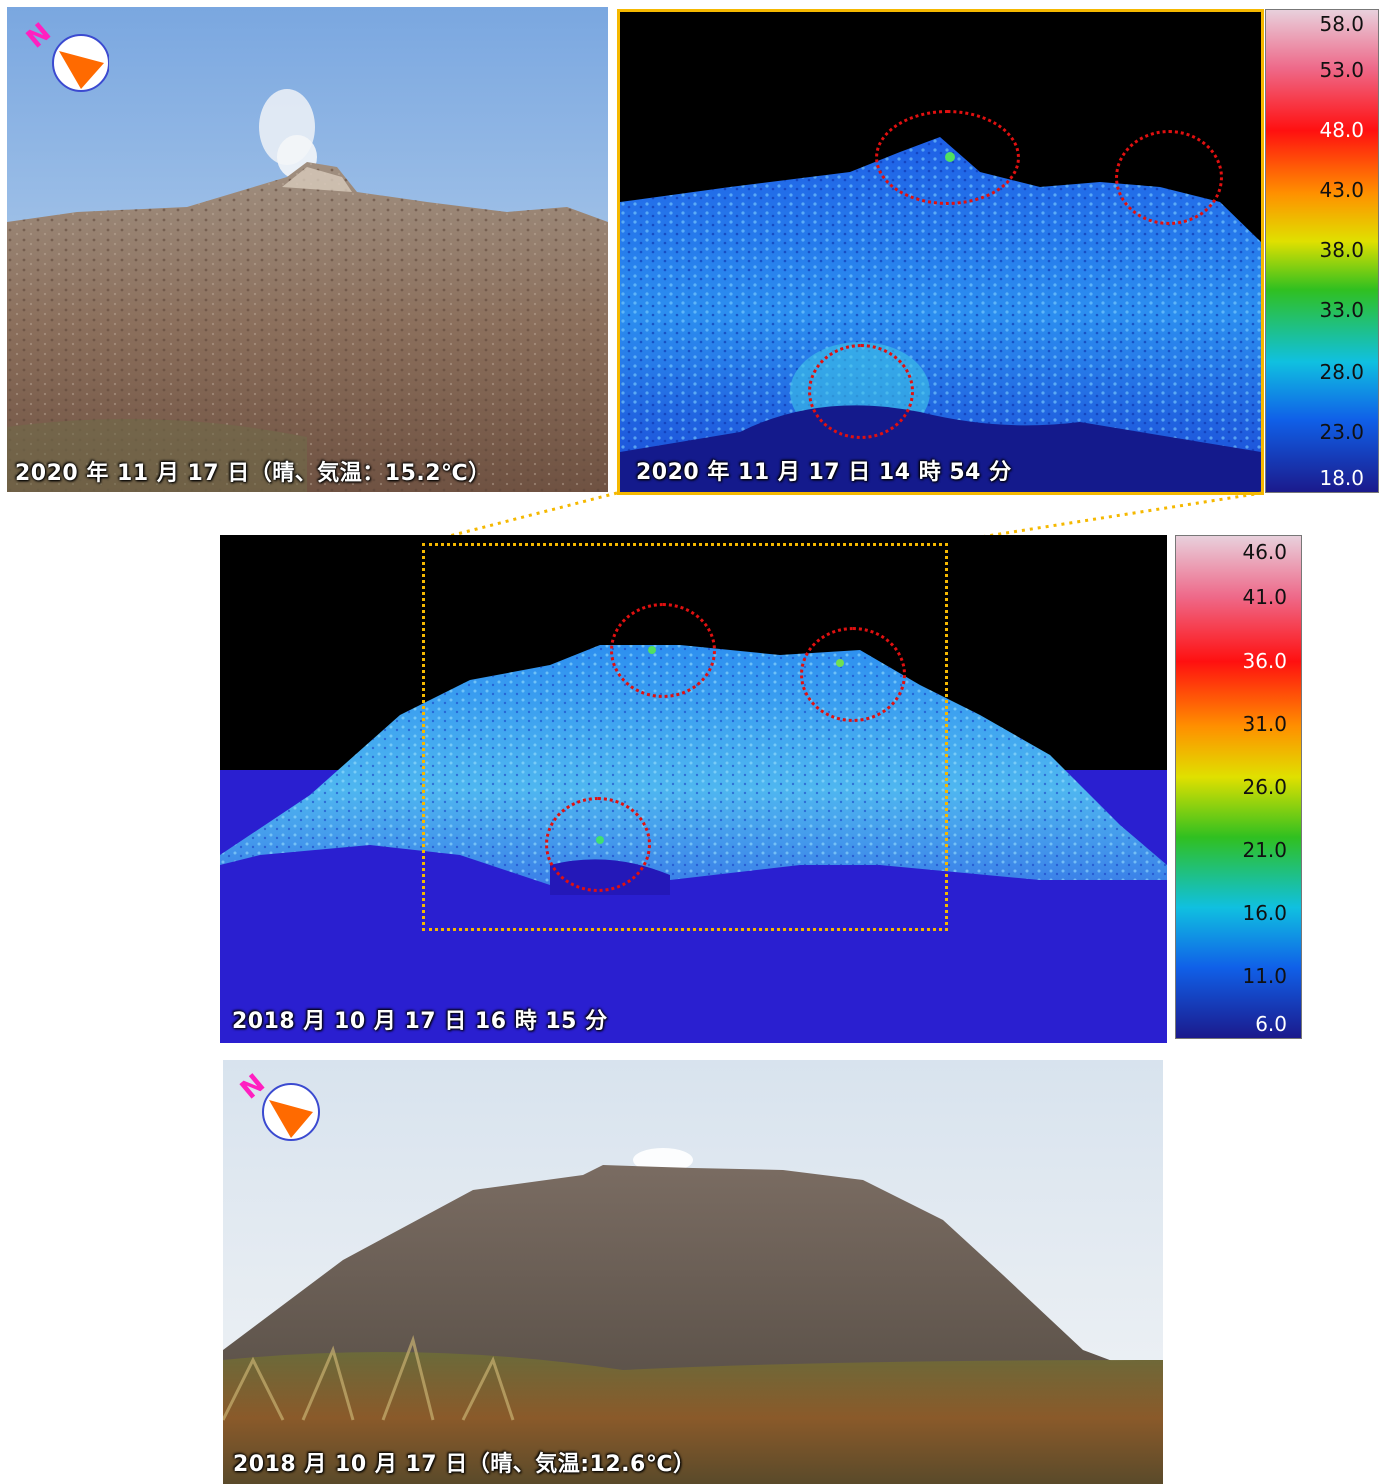 Image resolution: width=1384 pixels, height=1484 pixels. I want to click on scale-tick-label: 6.0, so click(1271, 1024).